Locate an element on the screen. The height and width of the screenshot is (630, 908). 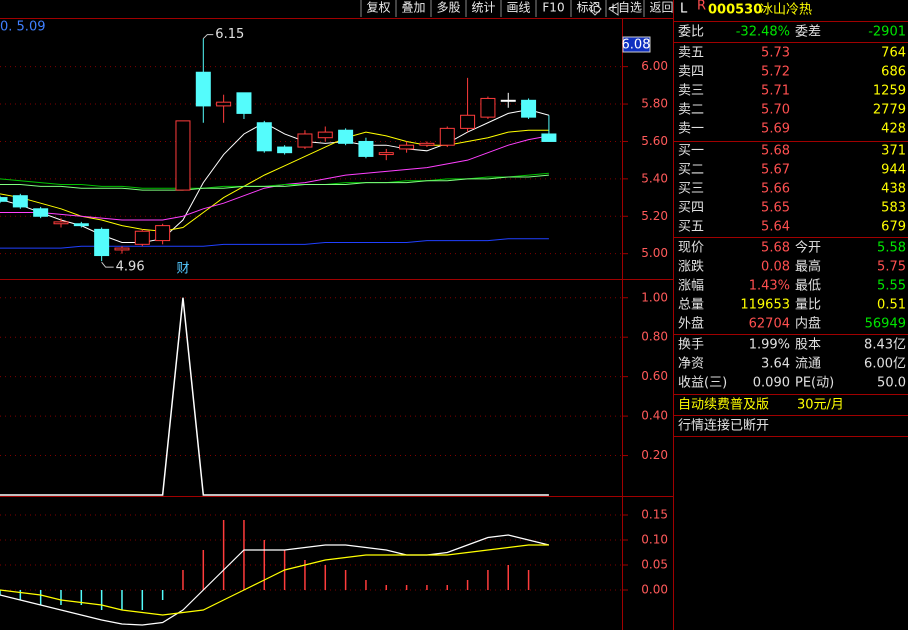
field-label: 净资 is located at coordinates (691, 364).